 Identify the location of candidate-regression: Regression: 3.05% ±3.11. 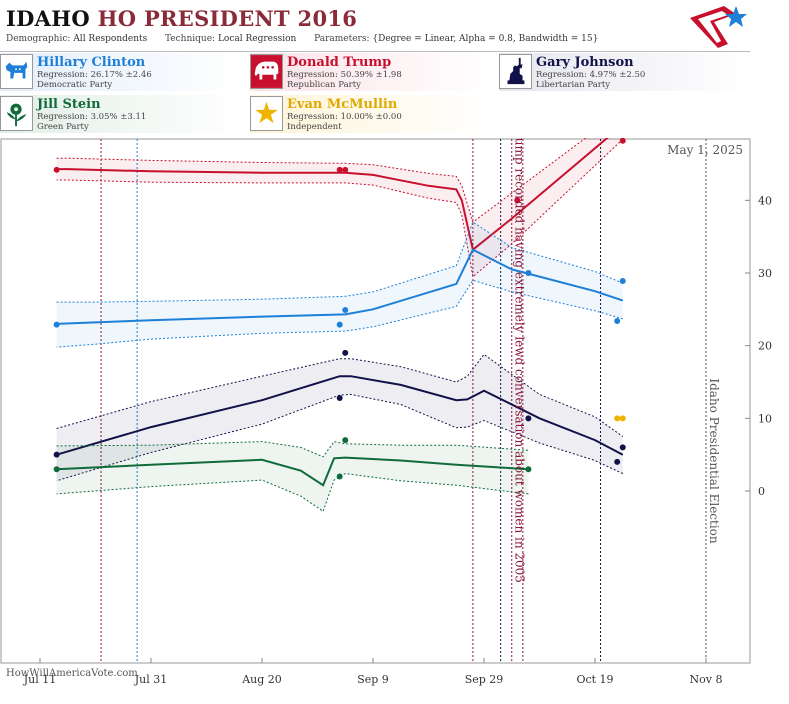
(92, 117).